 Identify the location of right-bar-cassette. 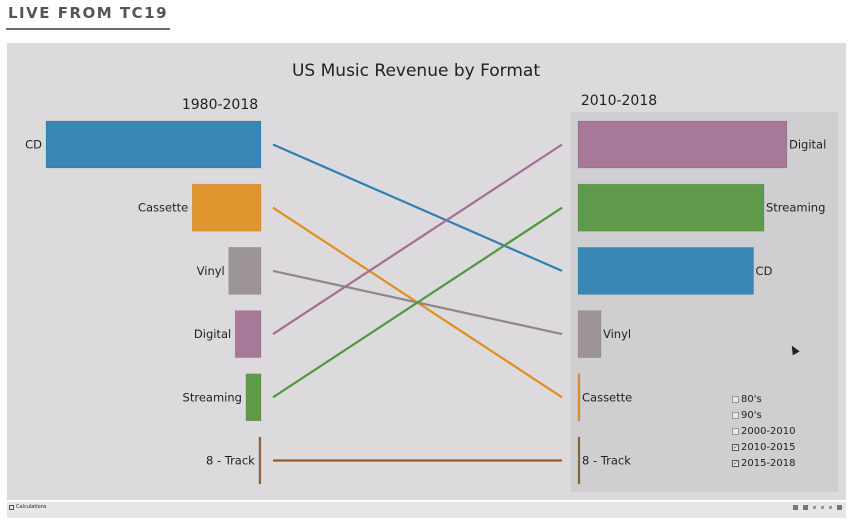
(579, 397).